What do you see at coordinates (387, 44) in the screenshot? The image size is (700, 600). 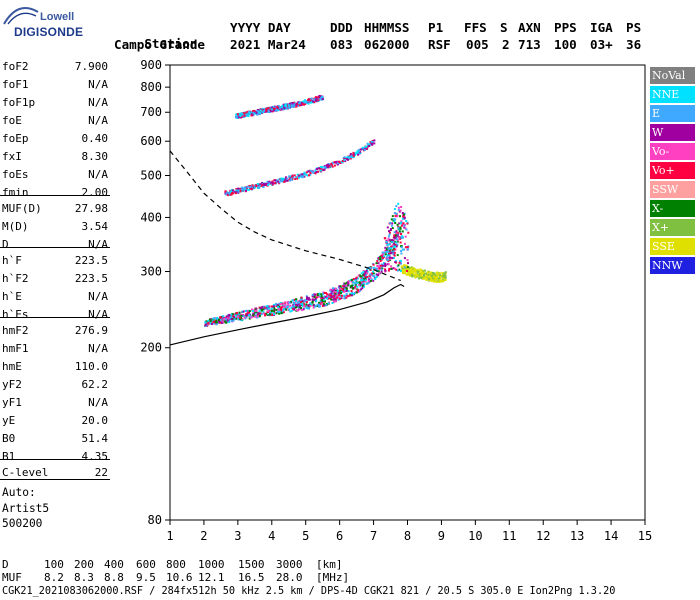 I see `hhmmss-value: 062000` at bounding box center [387, 44].